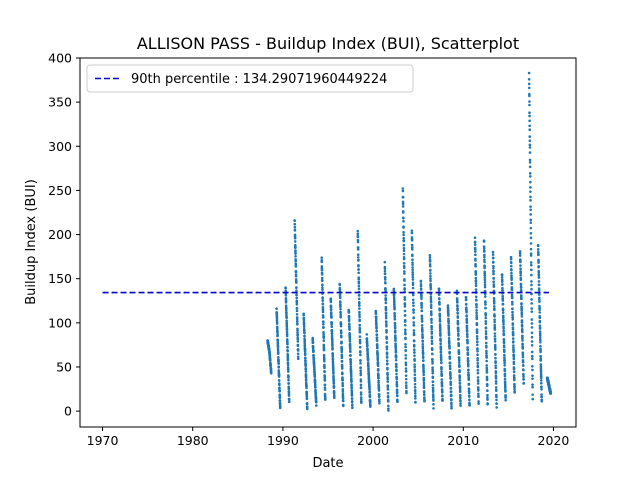 The image size is (640, 480). Describe the element at coordinates (60, 58) in the screenshot. I see `y-tick-label: 400` at that location.